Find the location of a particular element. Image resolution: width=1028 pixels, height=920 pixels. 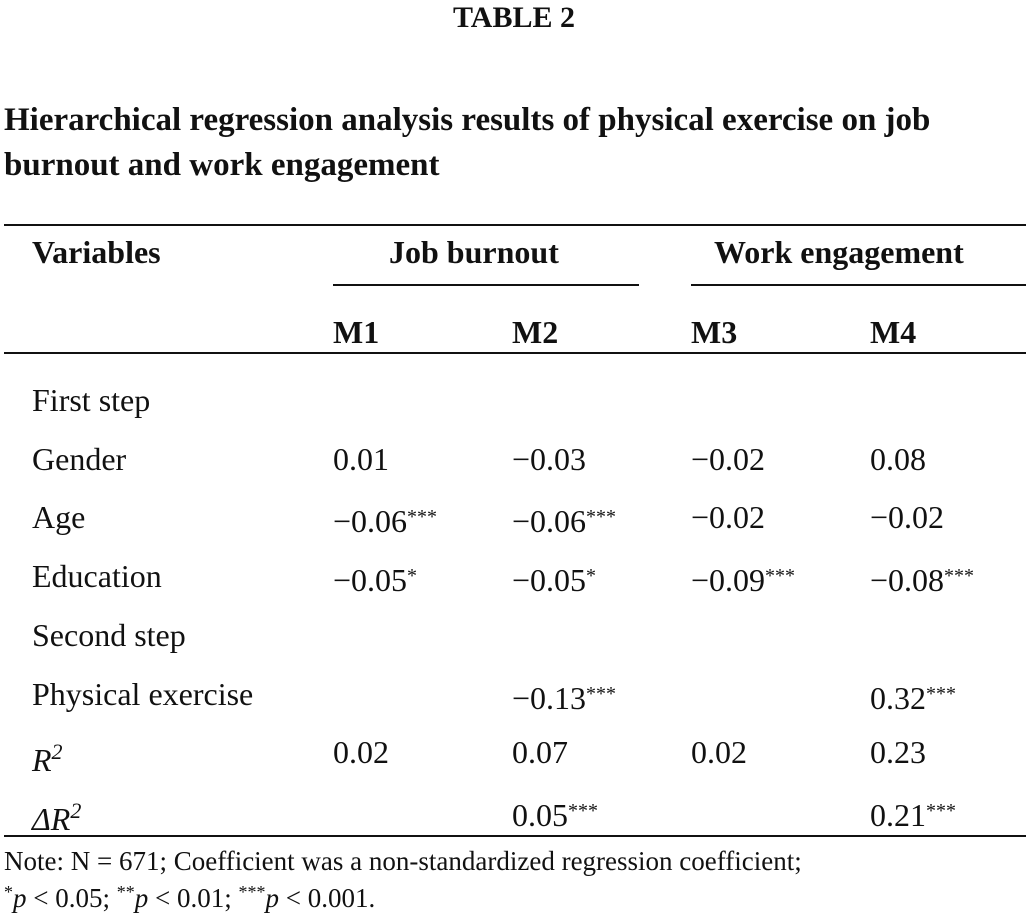

header-m2: M2 is located at coordinates (535, 332).